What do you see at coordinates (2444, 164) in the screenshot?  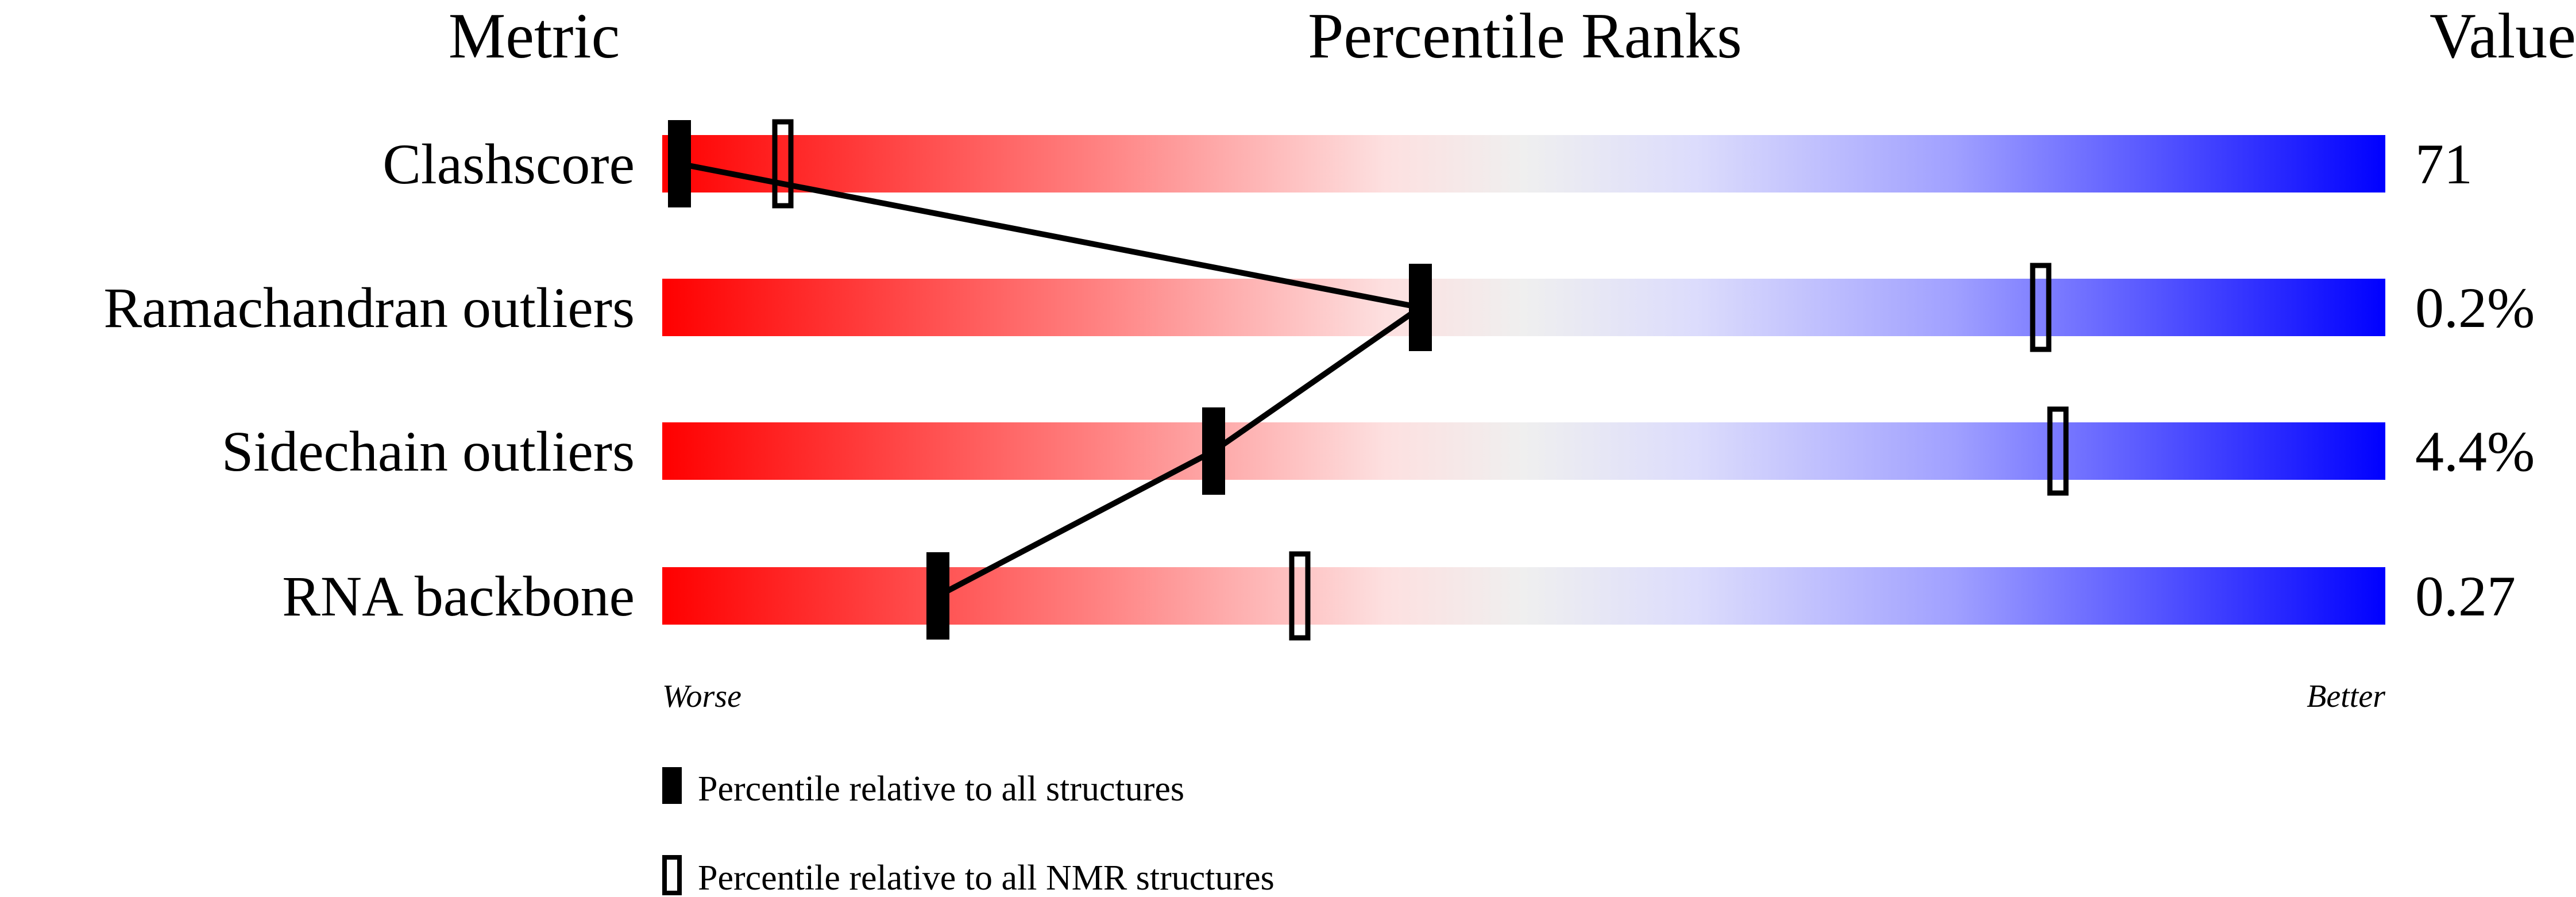 I see `metric-value: 71` at bounding box center [2444, 164].